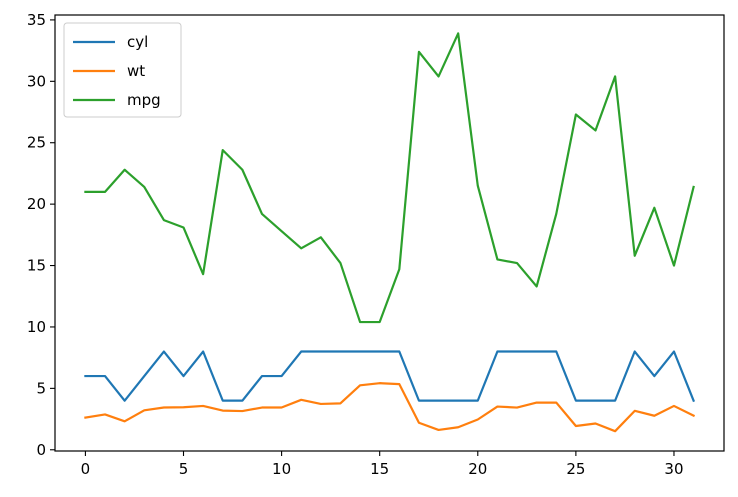  I want to click on x-tick-label: 0, so click(86, 469).